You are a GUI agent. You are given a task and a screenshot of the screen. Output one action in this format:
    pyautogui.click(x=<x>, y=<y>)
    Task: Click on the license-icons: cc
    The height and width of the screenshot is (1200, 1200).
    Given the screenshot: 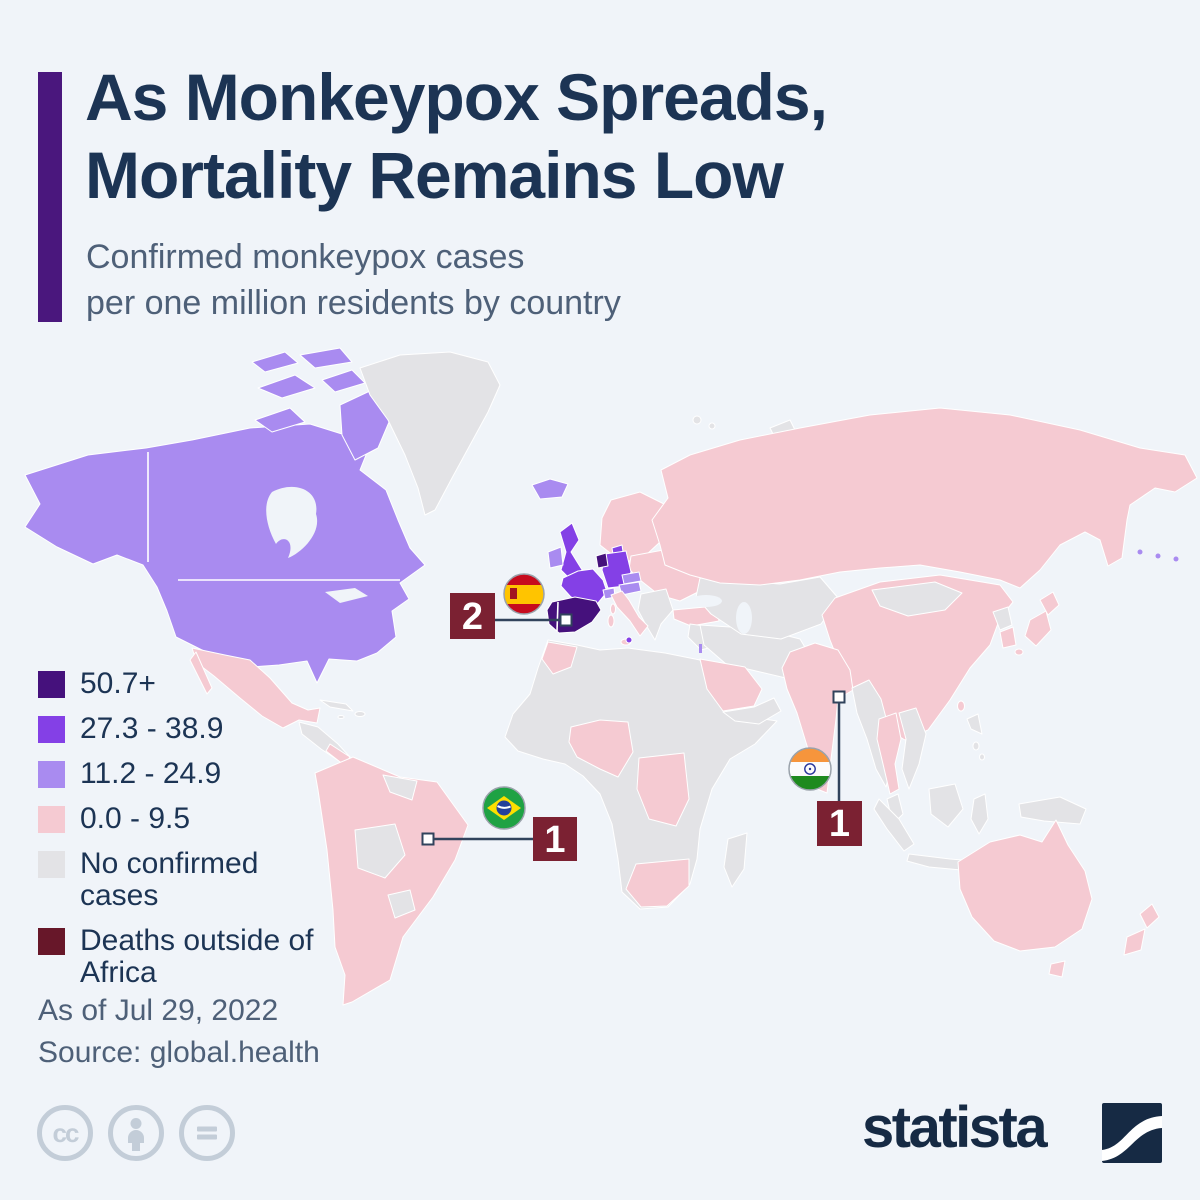 What is the action you would take?
    pyautogui.click(x=136, y=1133)
    